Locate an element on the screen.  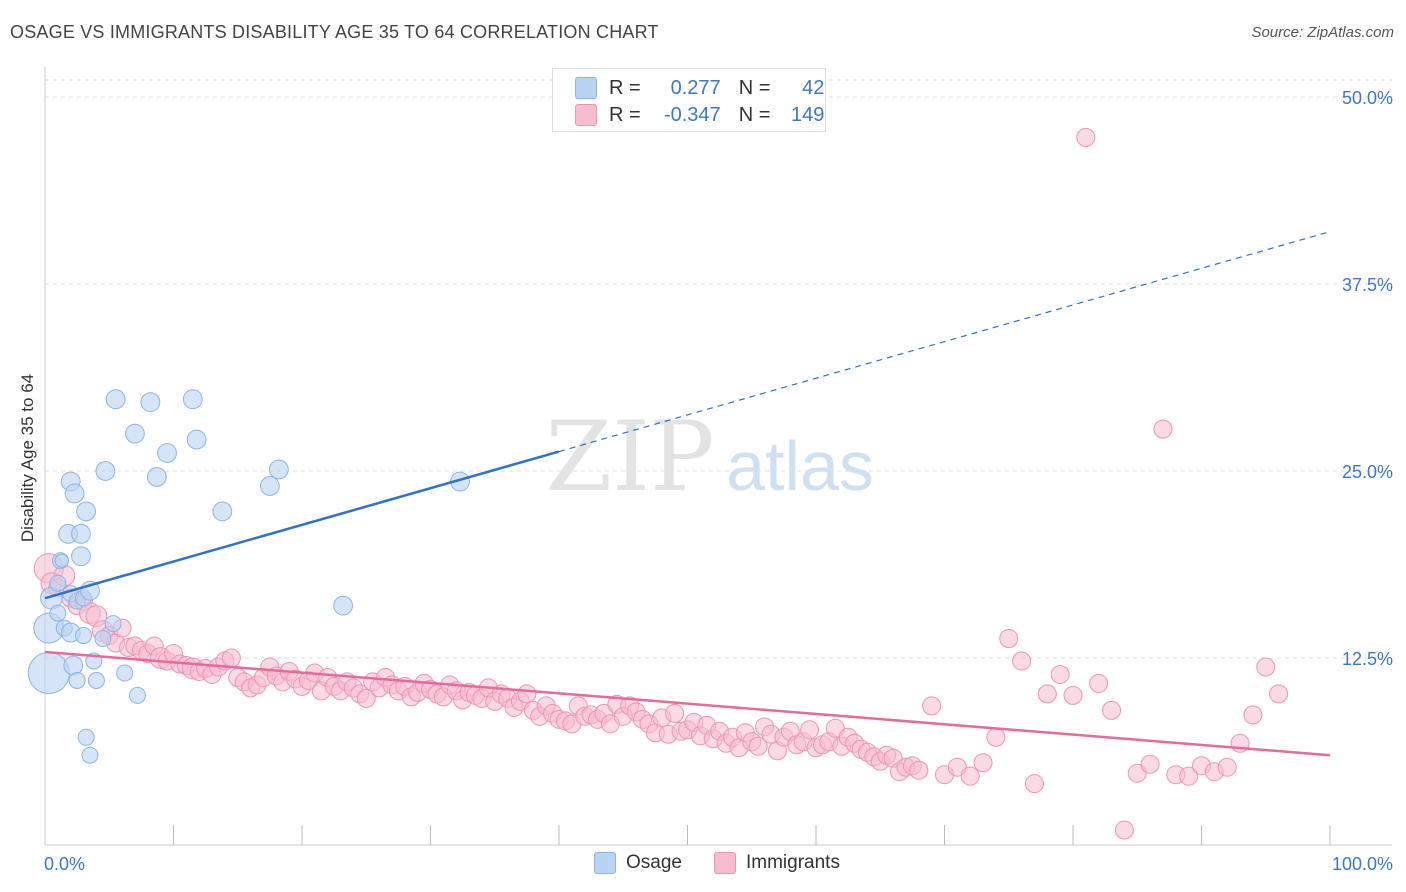
x-tick-label: 100.0% is located at coordinates (1362, 864).